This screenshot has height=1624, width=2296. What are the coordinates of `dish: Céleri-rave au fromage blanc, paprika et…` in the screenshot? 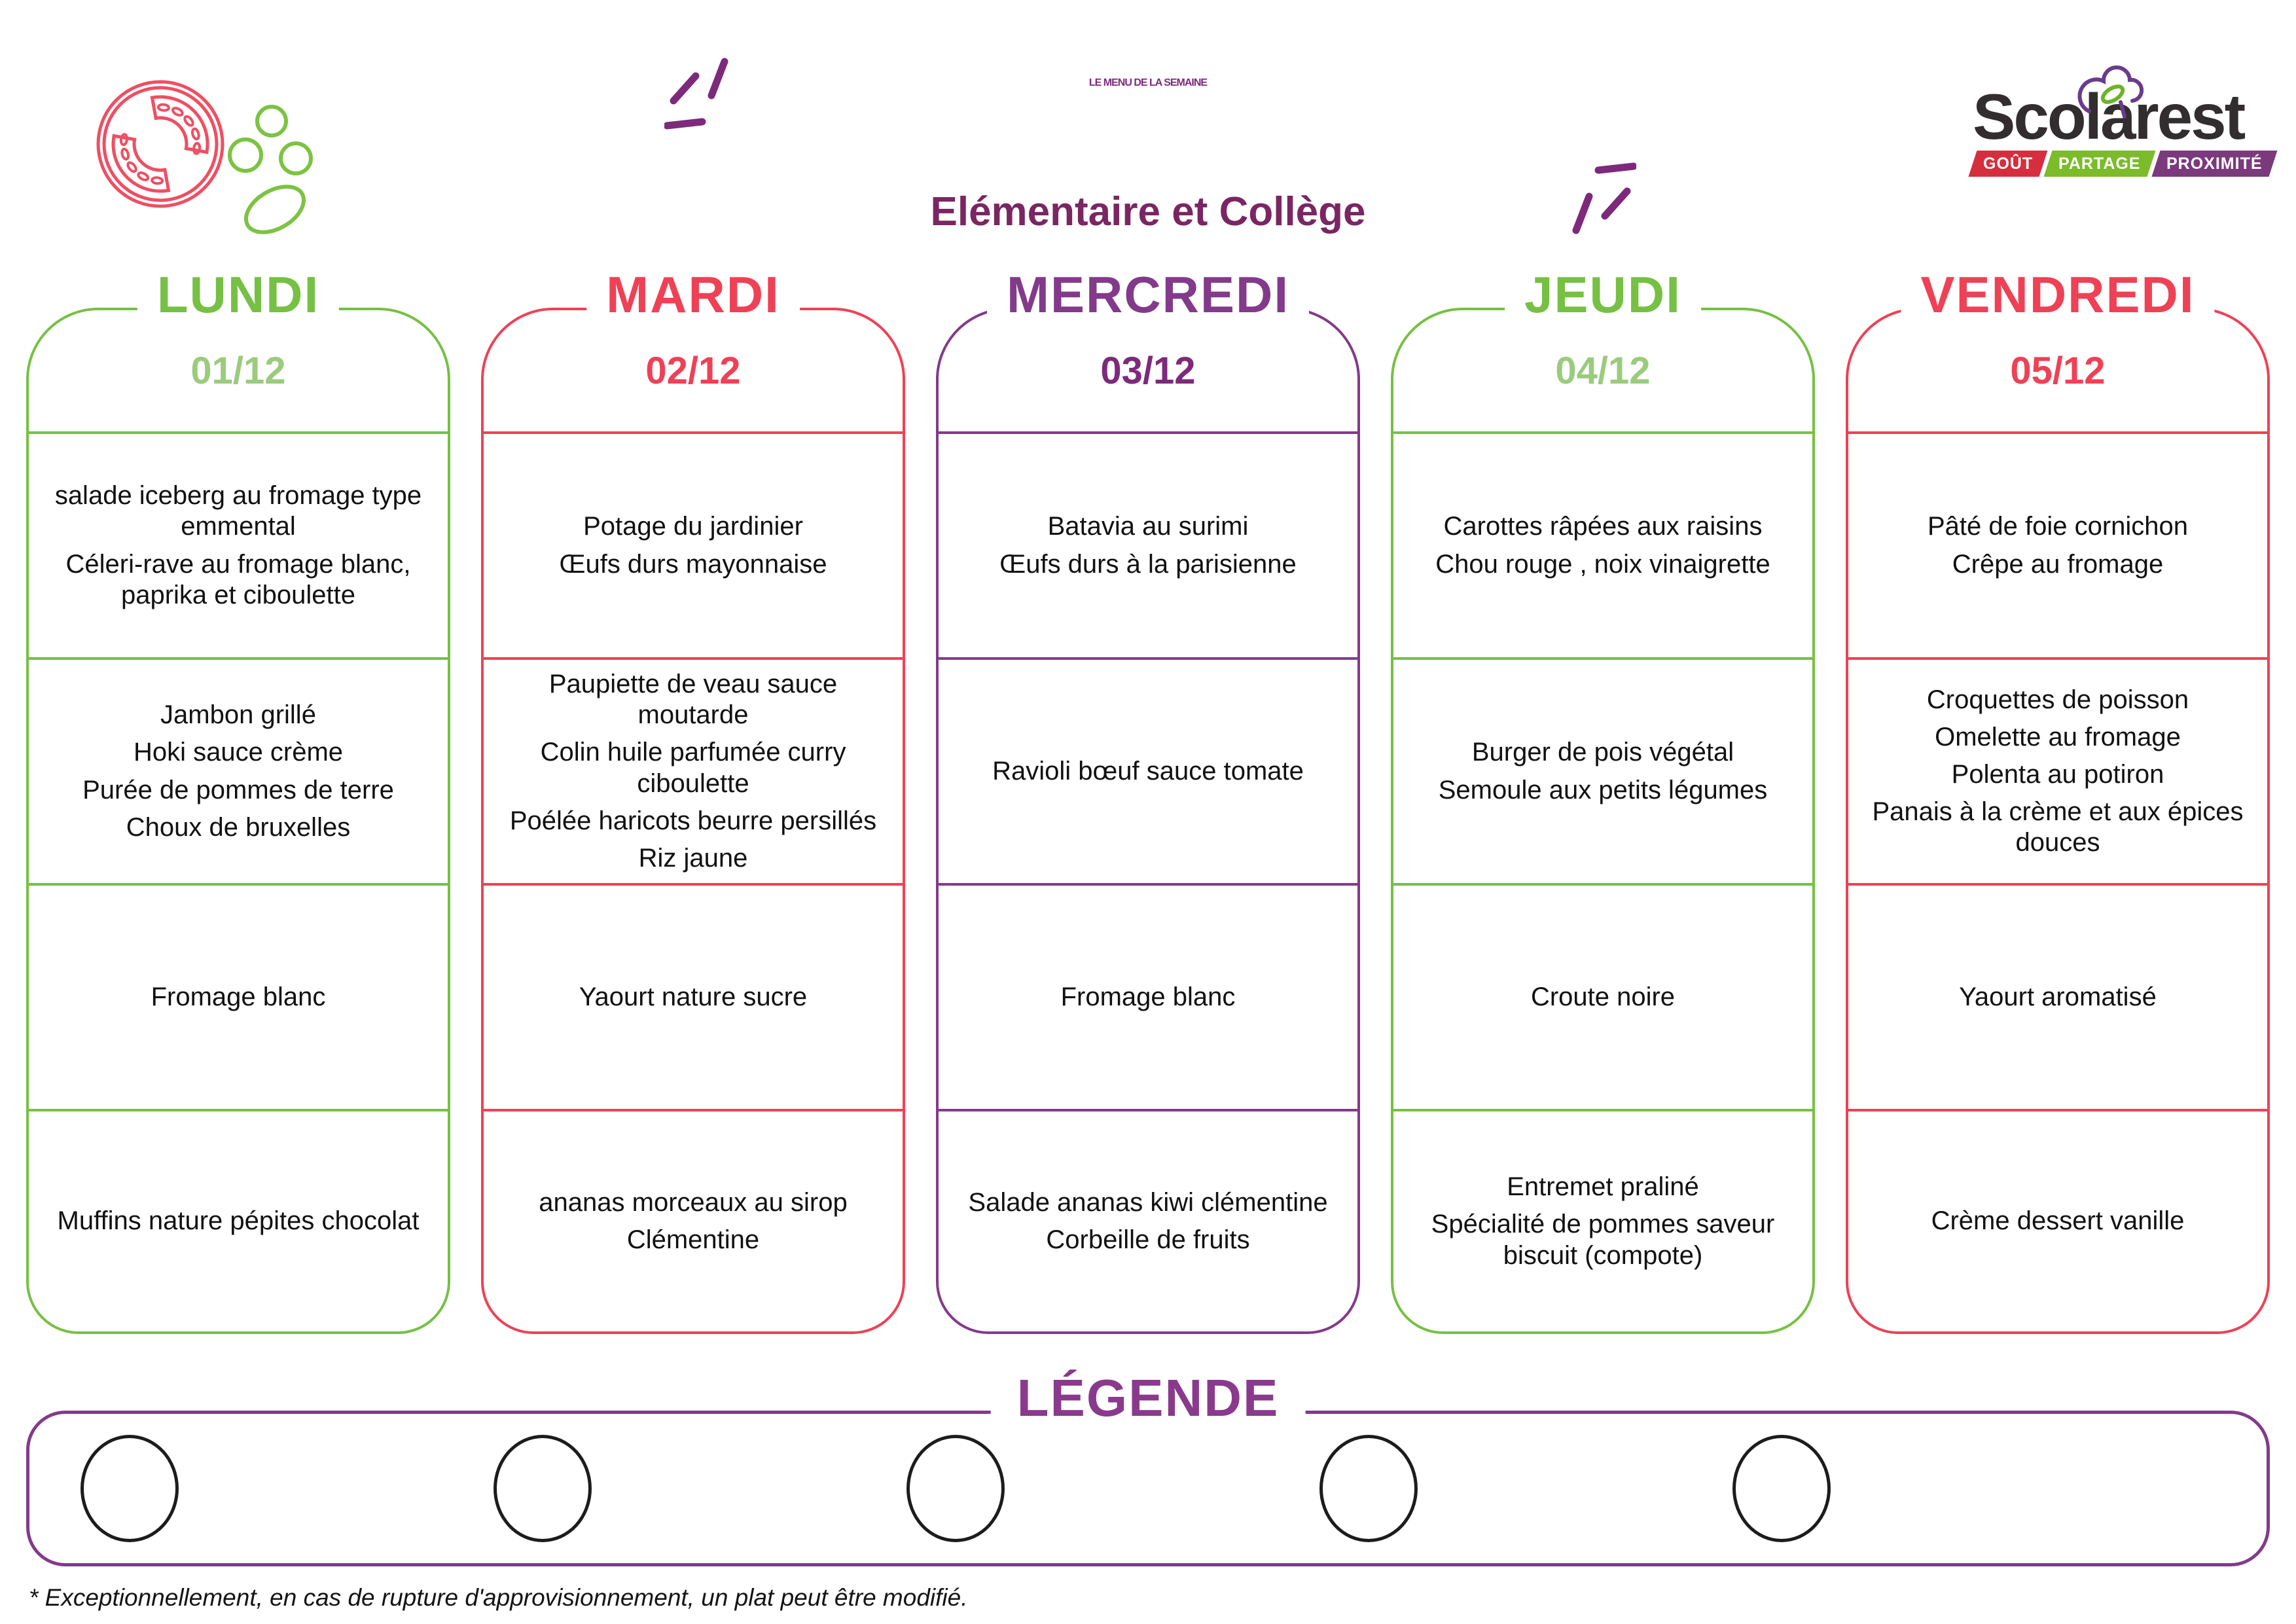 It's located at (238, 579).